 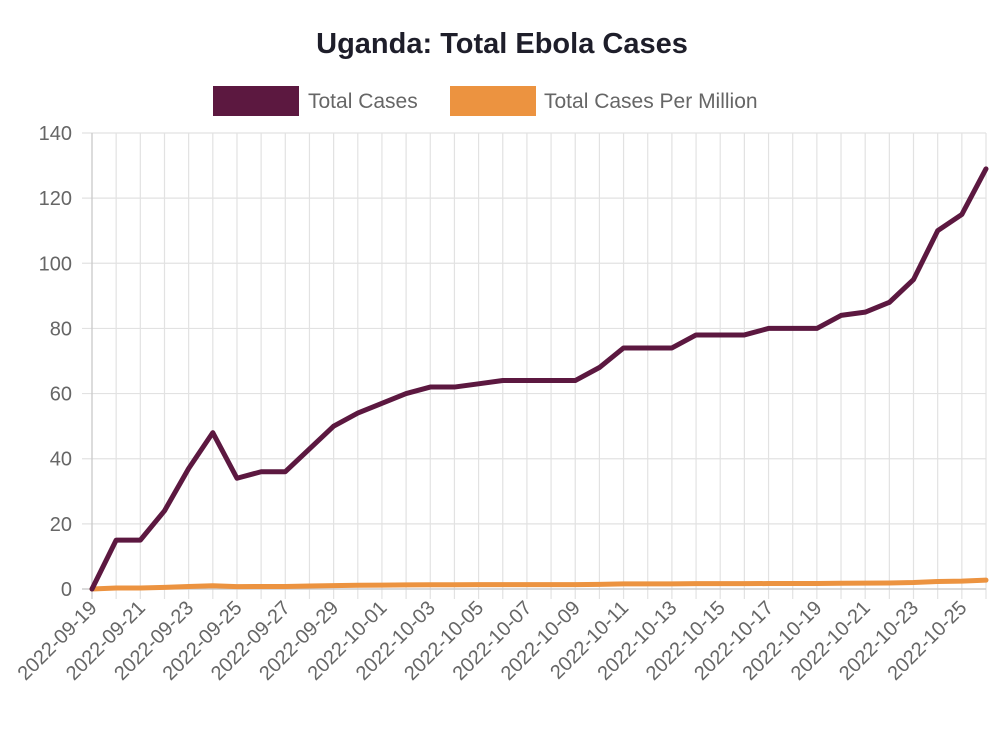 What do you see at coordinates (55, 362) in the screenshot?
I see `y-axis-ticks: 0 20 40 60 80 100 120 140` at bounding box center [55, 362].